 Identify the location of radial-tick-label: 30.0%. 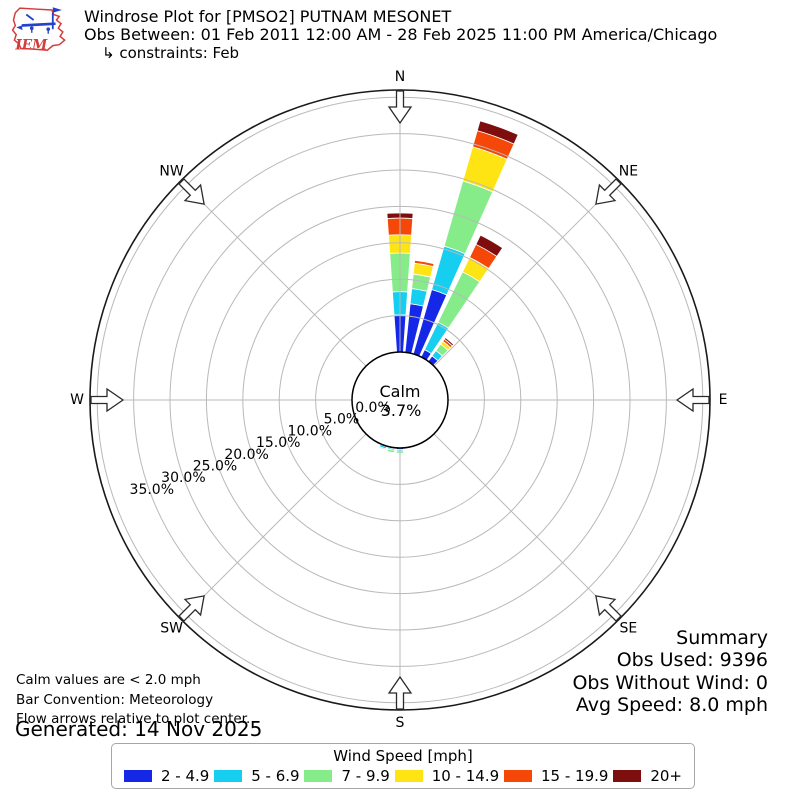
(183, 478).